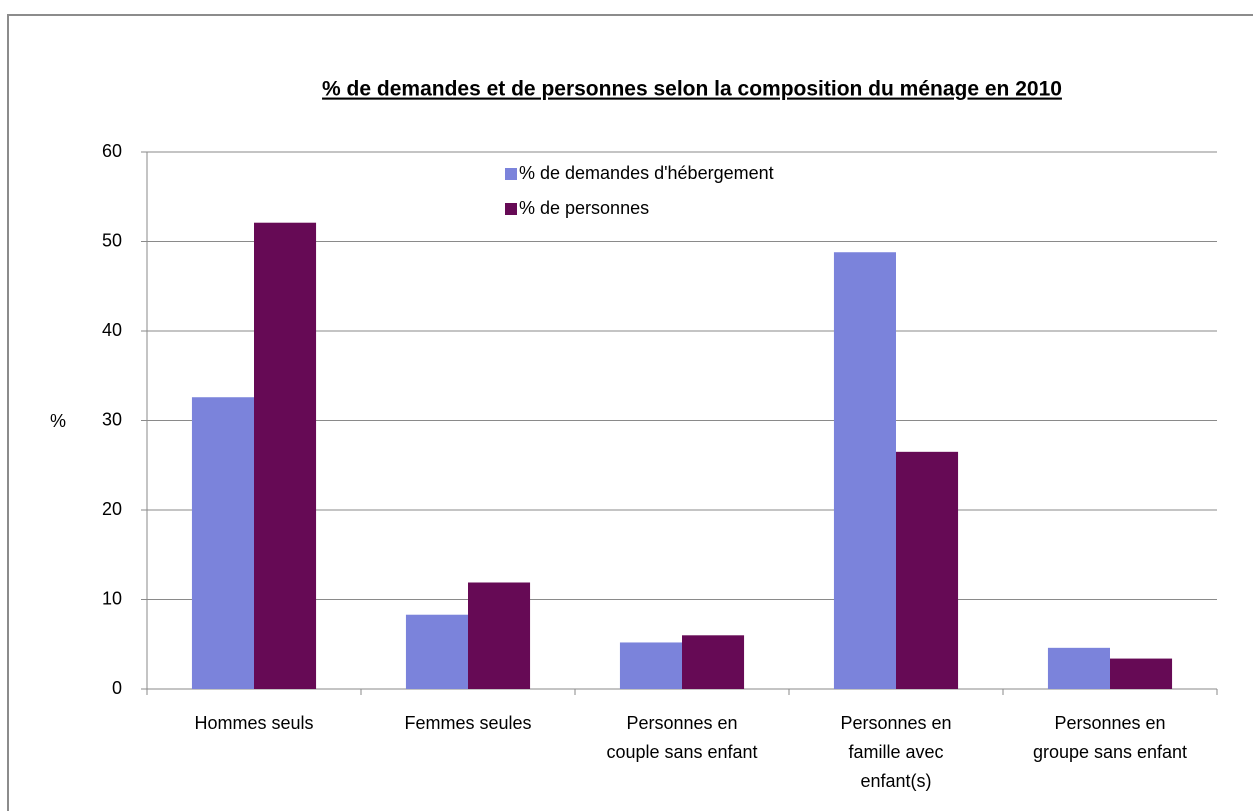 This screenshot has height=811, width=1253. Describe the element at coordinates (112, 151) in the screenshot. I see `y-tick-label: 60` at that location.